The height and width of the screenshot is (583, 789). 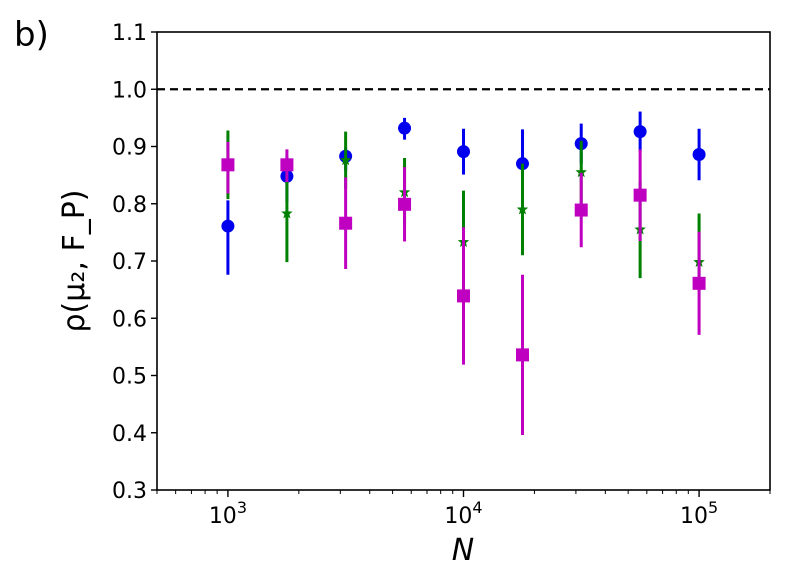 What do you see at coordinates (129, 205) in the screenshot?
I see `y-tick-label: 0.8` at bounding box center [129, 205].